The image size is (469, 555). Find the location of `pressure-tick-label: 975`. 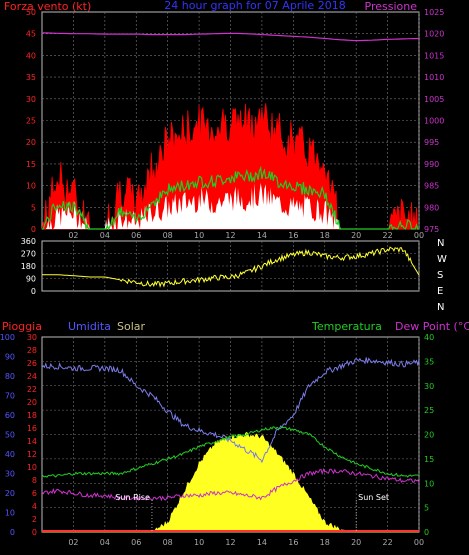

pressure-tick-label: 975 is located at coordinates (431, 229).